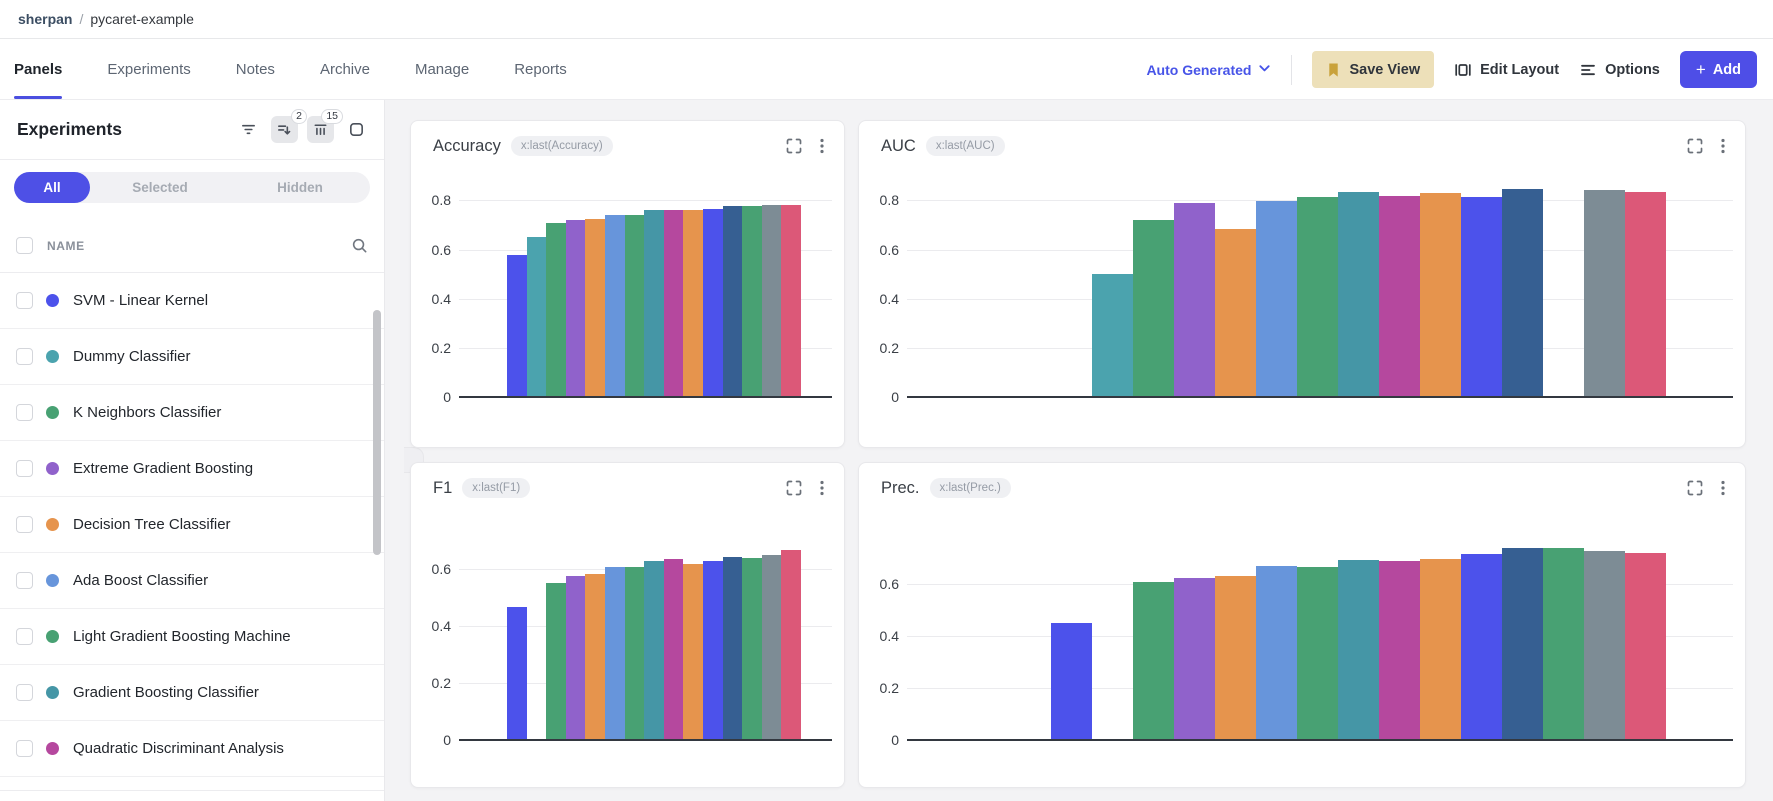  I want to click on run-name: Decision Tree Classifier, so click(152, 524).